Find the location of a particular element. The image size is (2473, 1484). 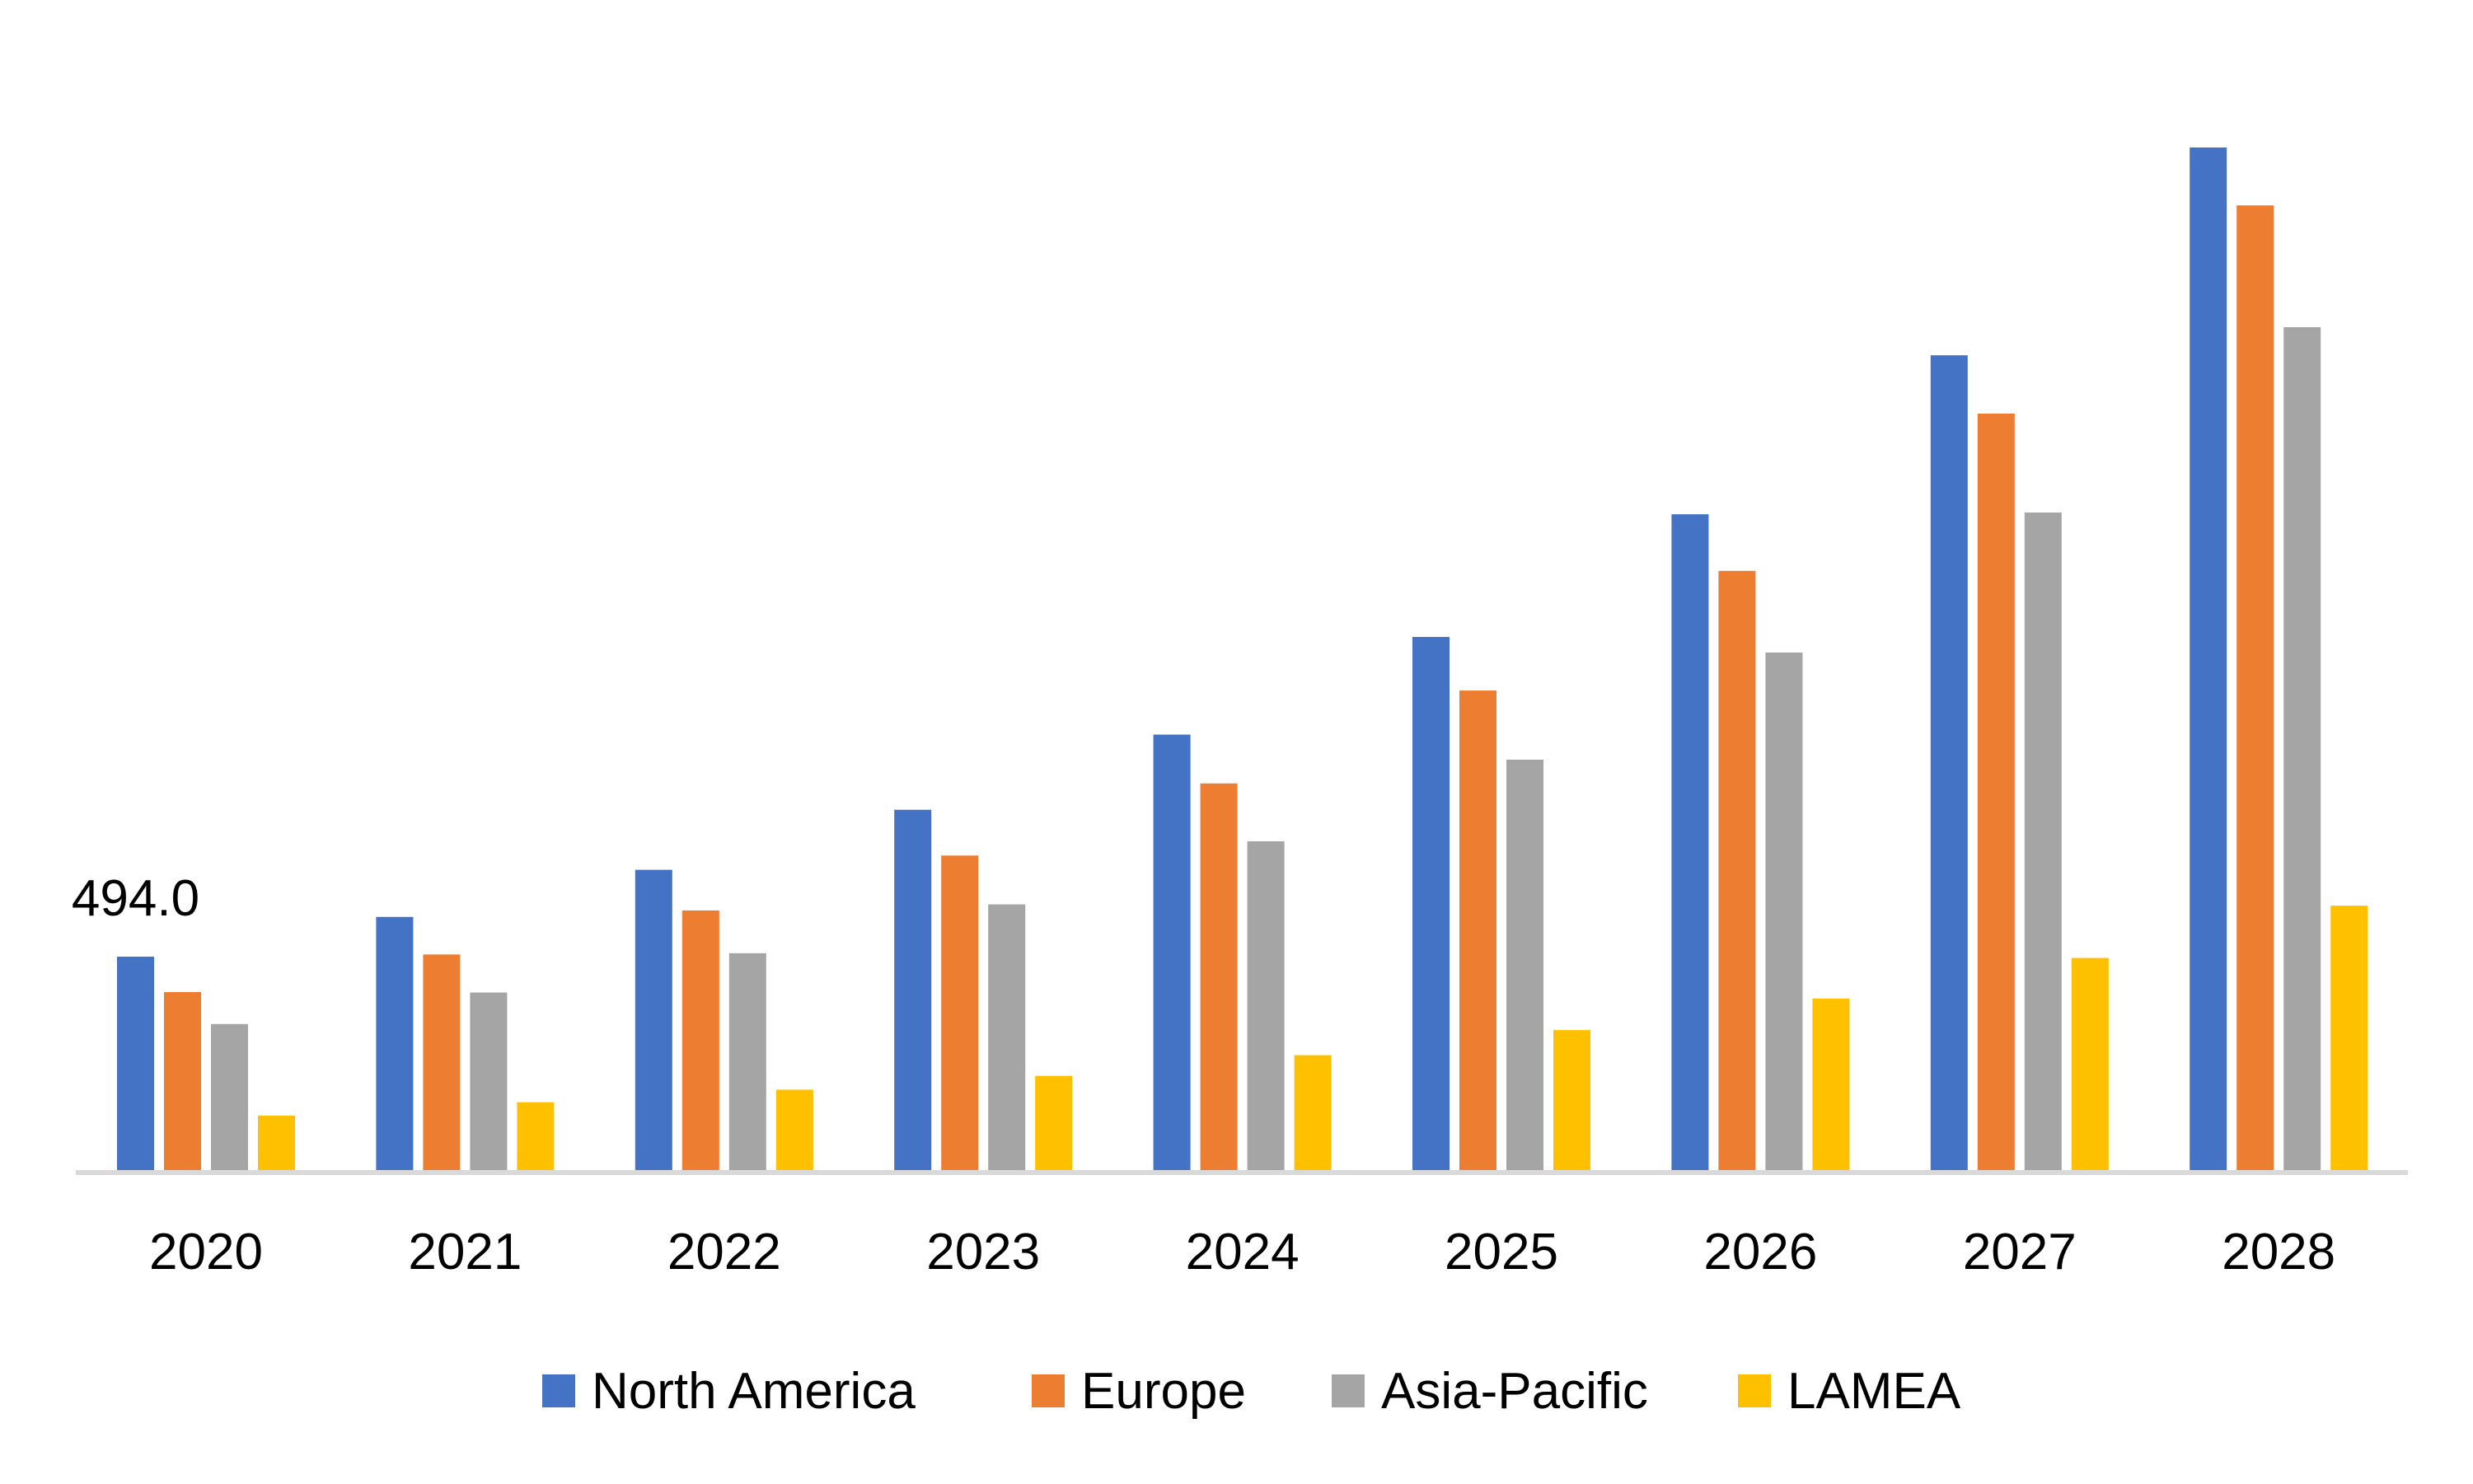

bar-asia-pacific-2028 is located at coordinates (2302, 749).